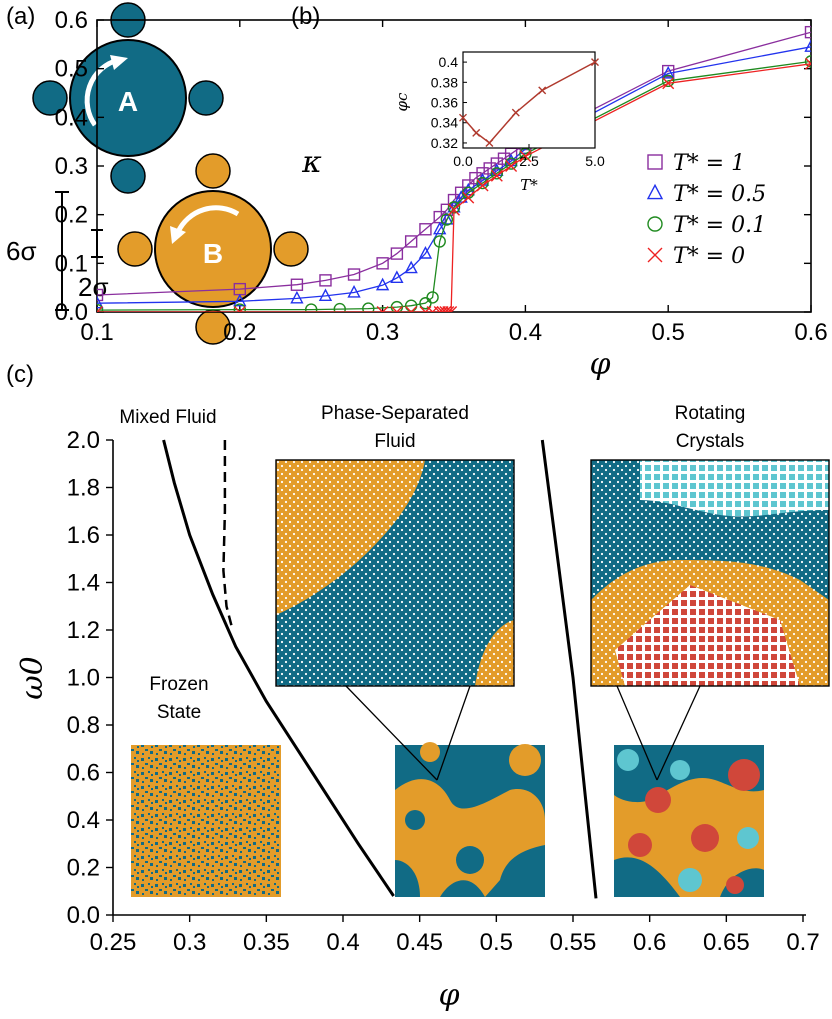 This screenshot has width=832, height=1019. Describe the element at coordinates (266, 942) in the screenshot. I see `phase-xtick-label: 0.35` at that location.